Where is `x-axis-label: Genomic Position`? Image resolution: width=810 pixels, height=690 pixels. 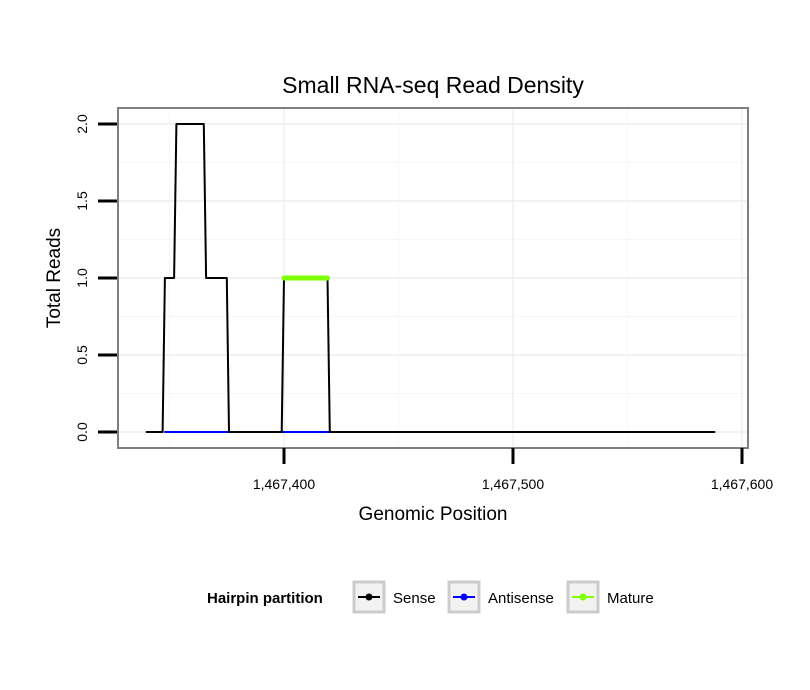 x-axis-label: Genomic Position is located at coordinates (433, 514).